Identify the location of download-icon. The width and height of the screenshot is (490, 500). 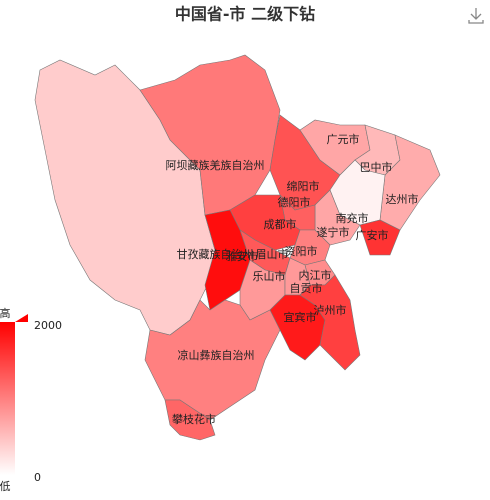
(476, 16).